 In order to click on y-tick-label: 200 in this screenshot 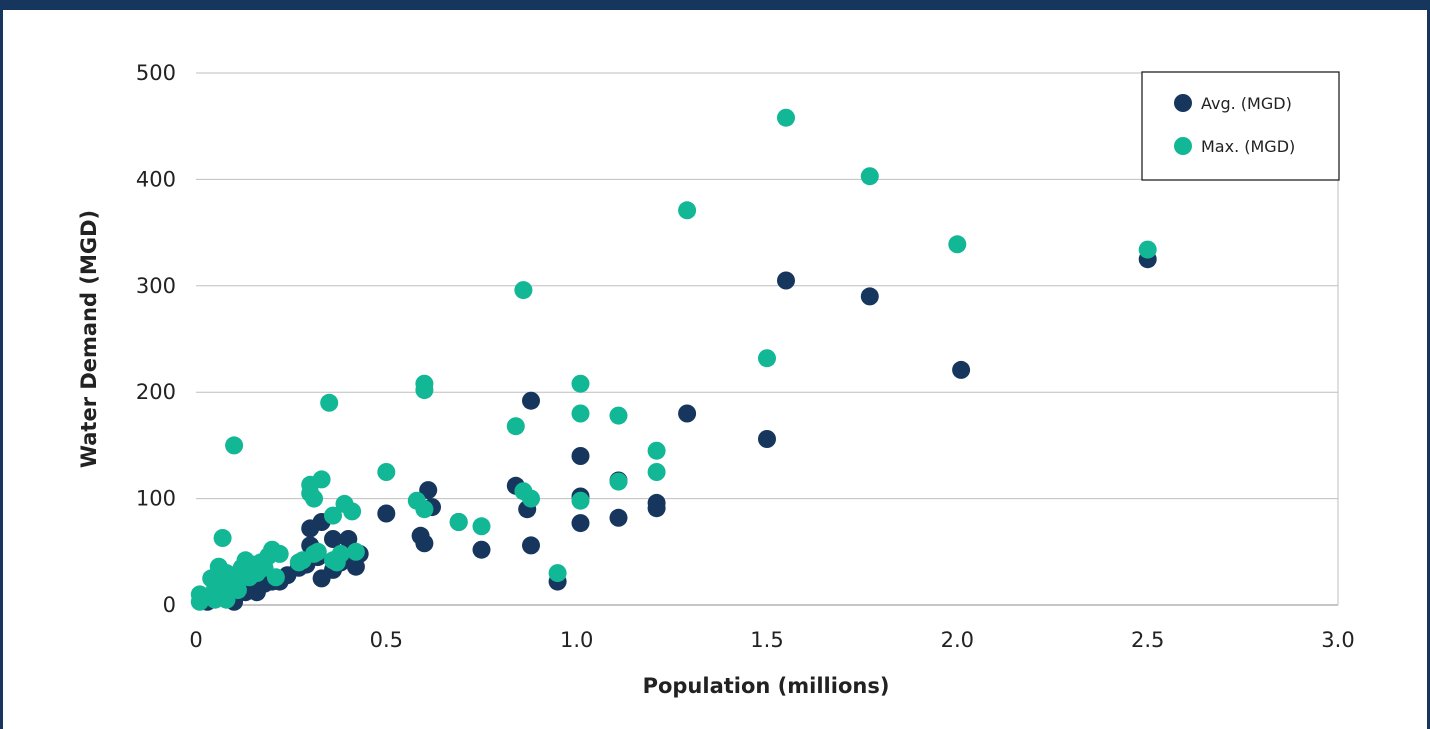, I will do `click(156, 392)`.